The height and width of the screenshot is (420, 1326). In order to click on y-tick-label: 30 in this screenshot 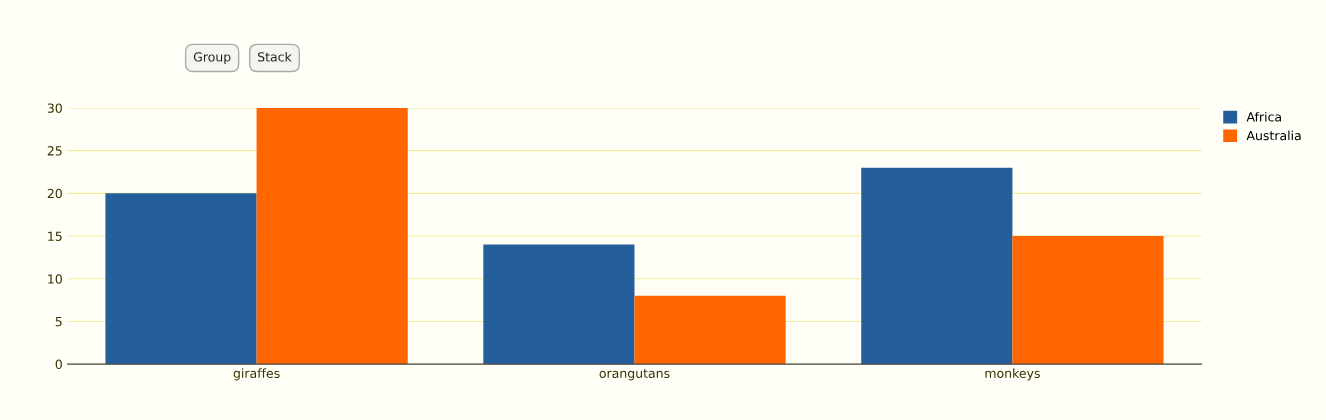, I will do `click(54, 108)`.